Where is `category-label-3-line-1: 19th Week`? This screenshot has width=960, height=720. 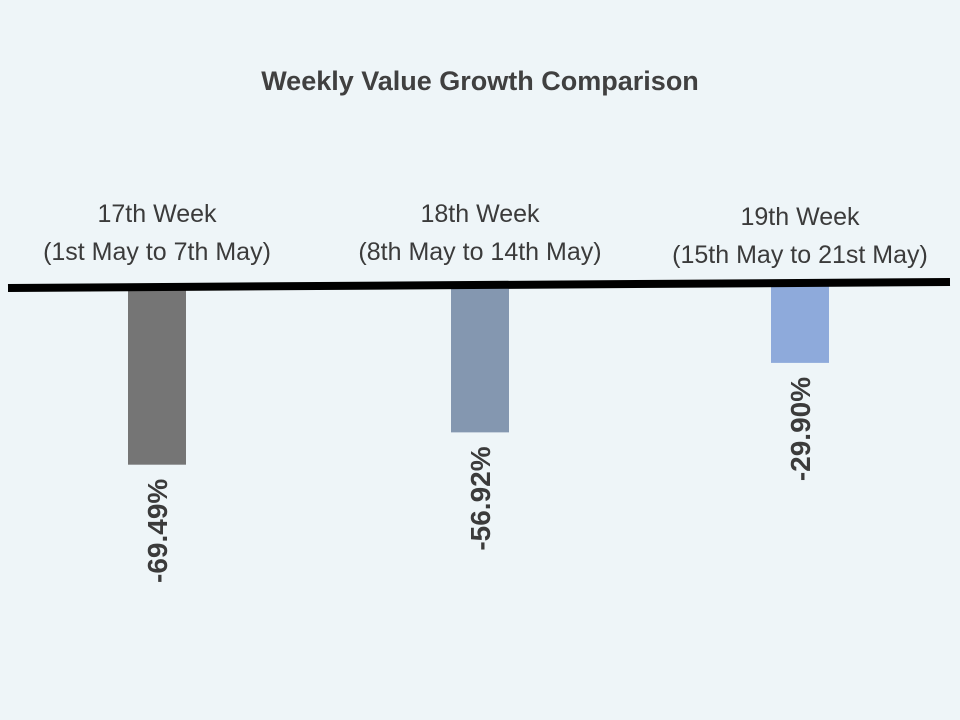
category-label-3-line-1: 19th Week is located at coordinates (800, 217).